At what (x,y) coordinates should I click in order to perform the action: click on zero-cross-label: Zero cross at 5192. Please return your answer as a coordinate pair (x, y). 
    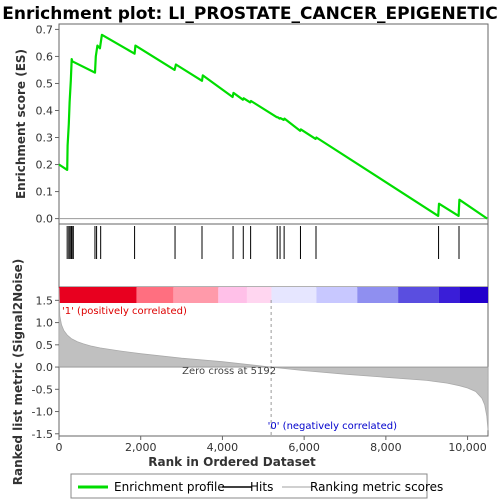
    Looking at the image, I should click on (229, 371).